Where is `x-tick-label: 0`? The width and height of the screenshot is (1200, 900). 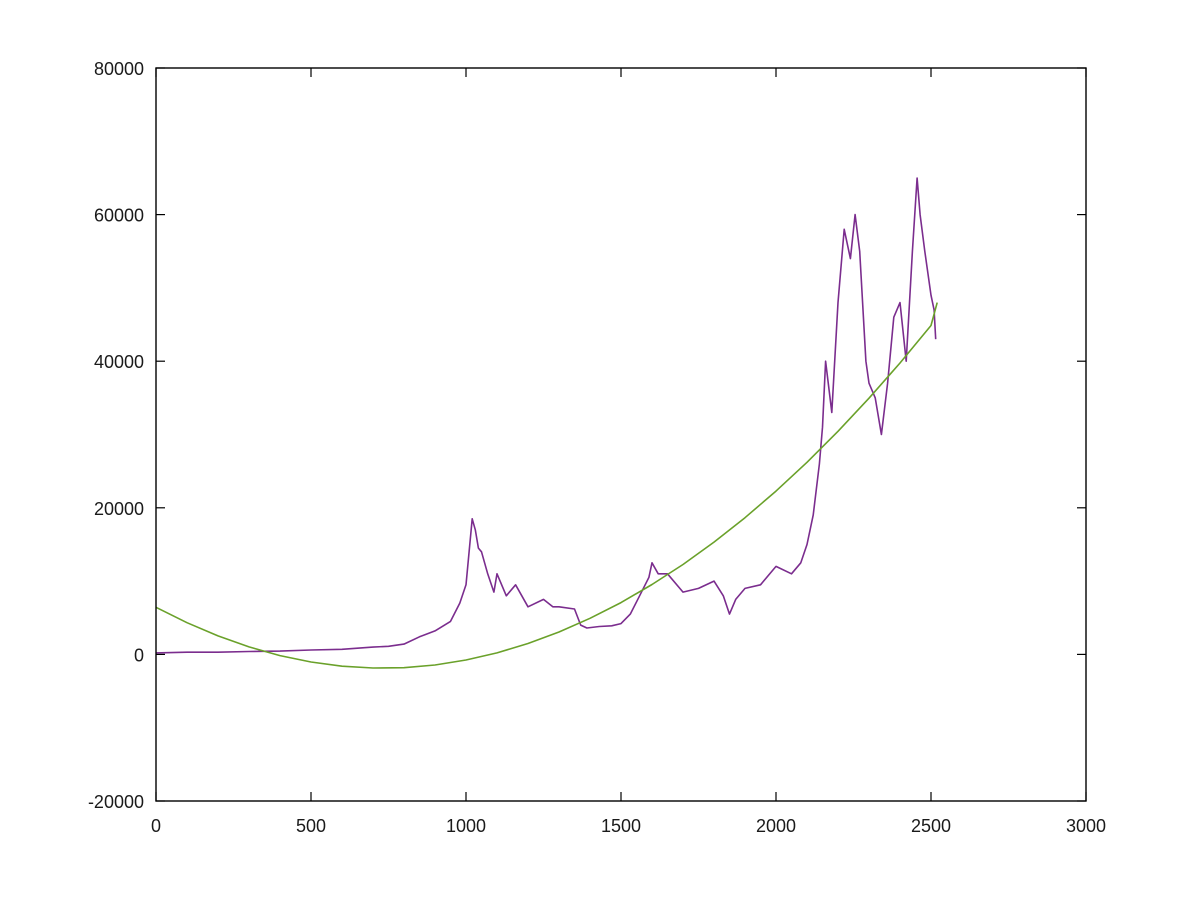 x-tick-label: 0 is located at coordinates (156, 826).